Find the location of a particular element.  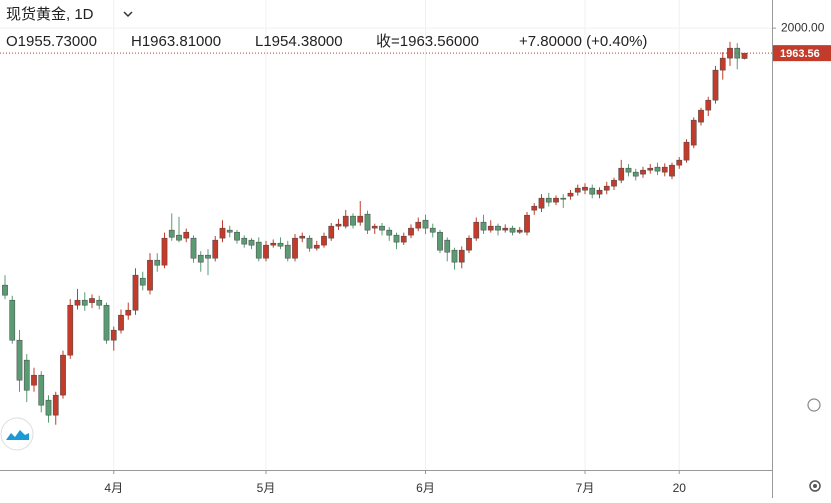

settings-icon is located at coordinates (815, 486).